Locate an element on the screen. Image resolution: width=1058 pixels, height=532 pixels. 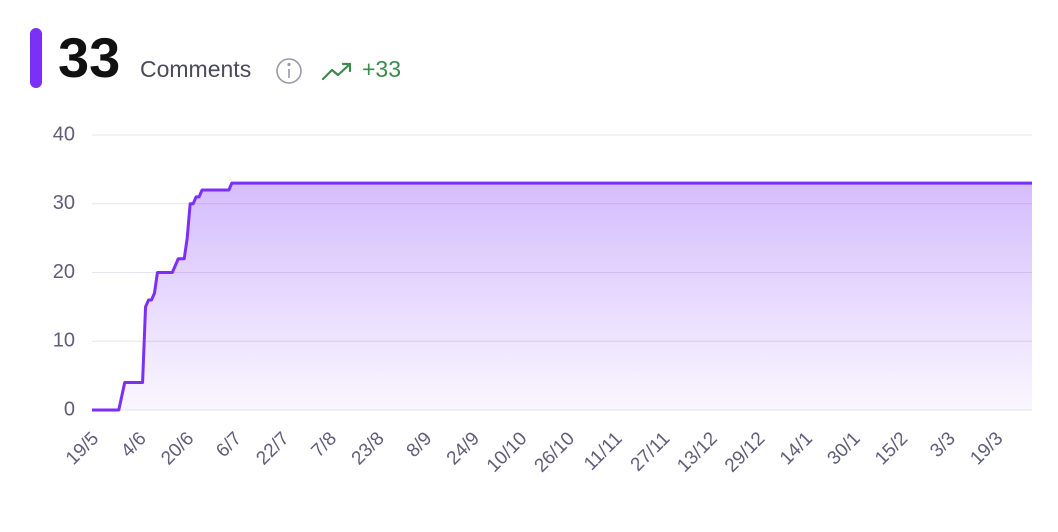
x-tick-label: 26/10 is located at coordinates (555, 452).